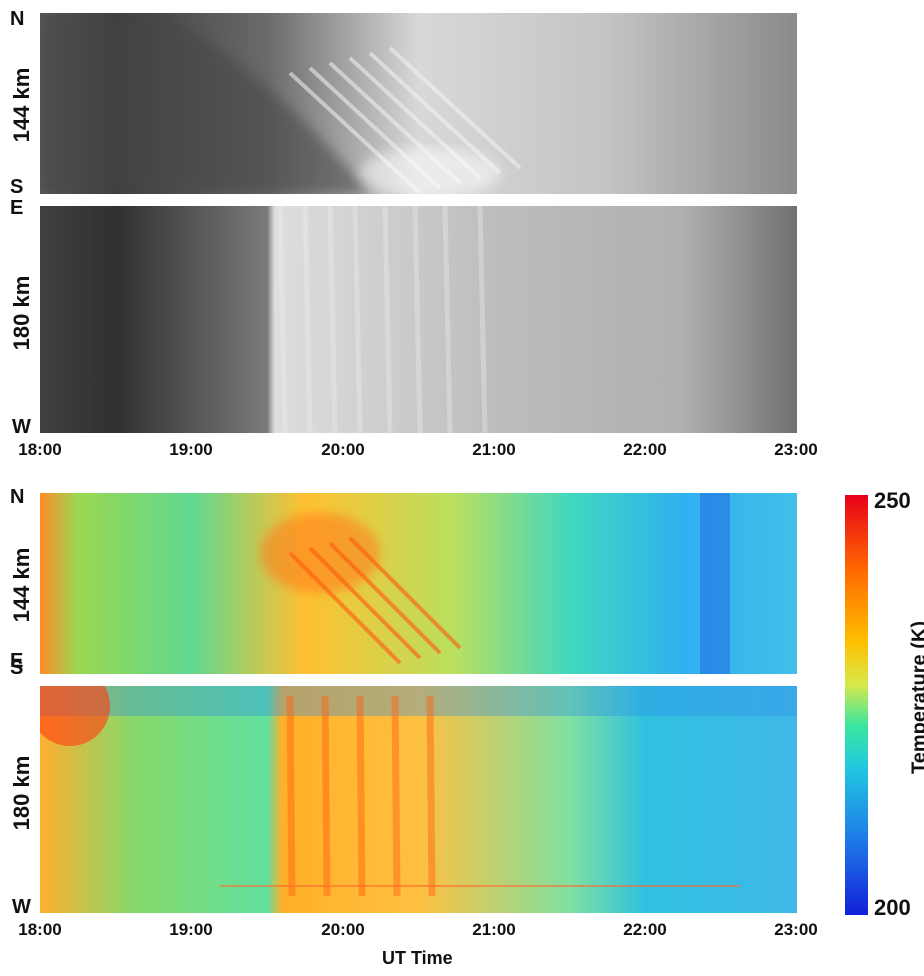  Describe the element at coordinates (21, 313) in the screenshot. I see `range-label-180-gray: 180 km` at that location.